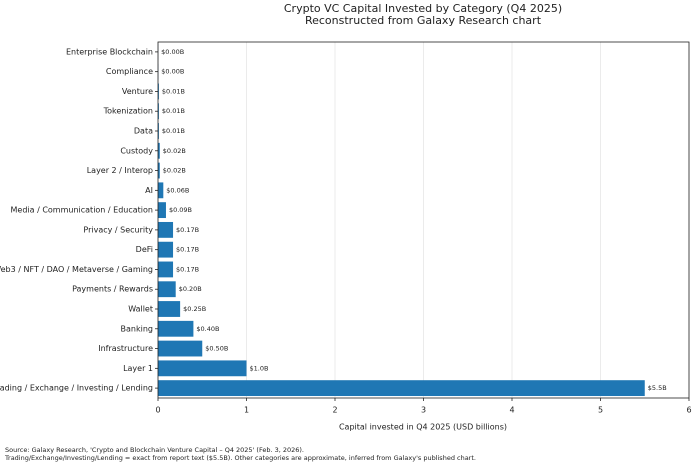 This screenshot has width=696, height=463. Describe the element at coordinates (511, 410) in the screenshot. I see `x-tick-label: 4` at that location.